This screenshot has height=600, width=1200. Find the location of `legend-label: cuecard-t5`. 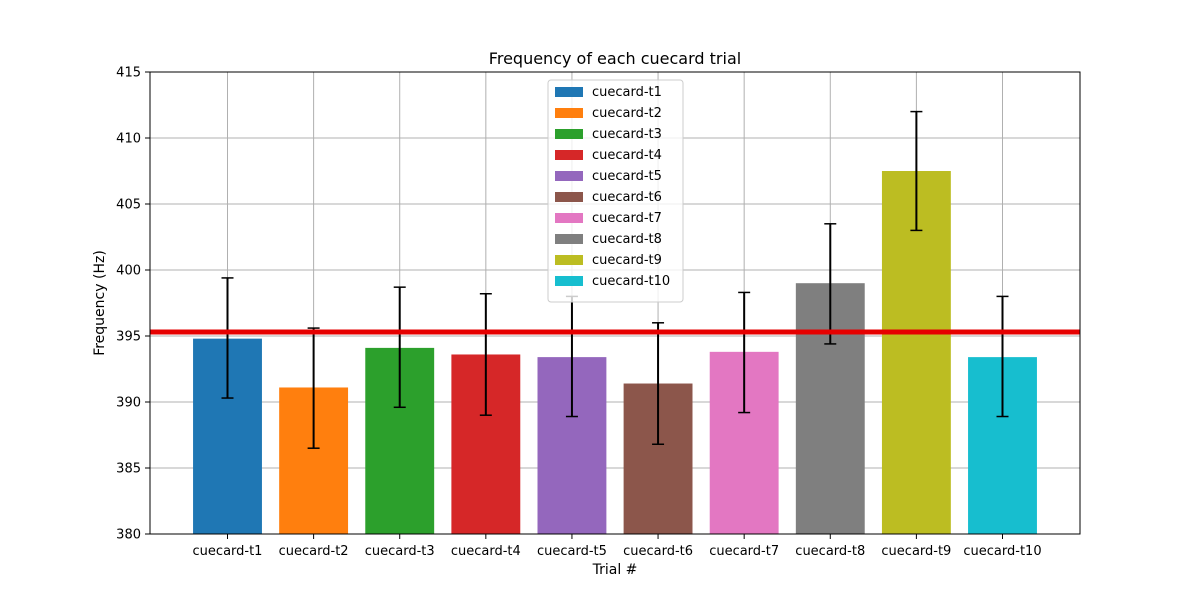

legend-label: cuecard-t5 is located at coordinates (627, 176).